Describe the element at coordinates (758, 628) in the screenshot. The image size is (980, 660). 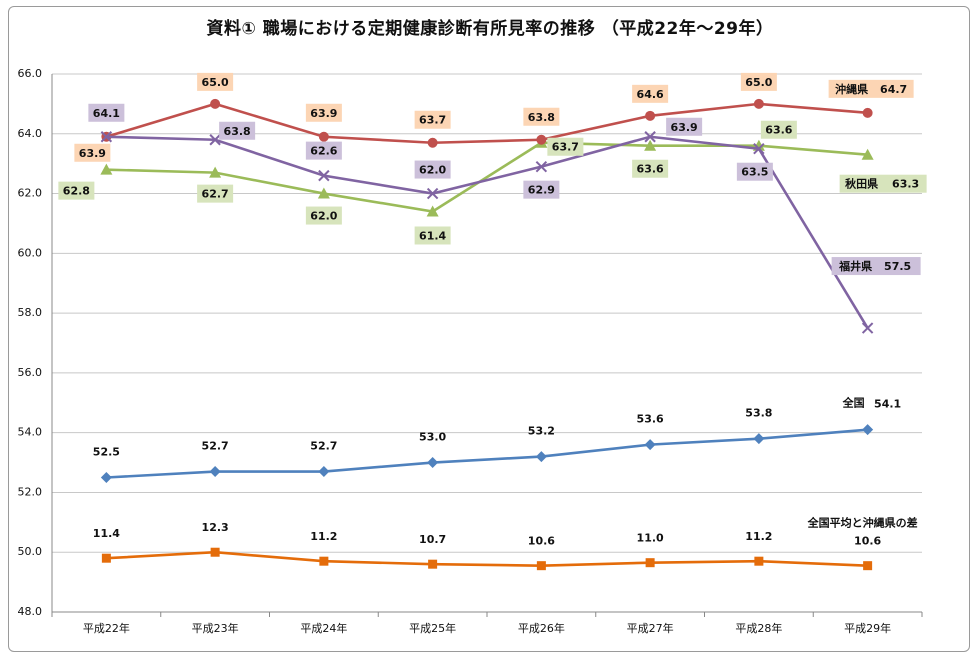
I see `x-tick-label: 平成28年` at that location.